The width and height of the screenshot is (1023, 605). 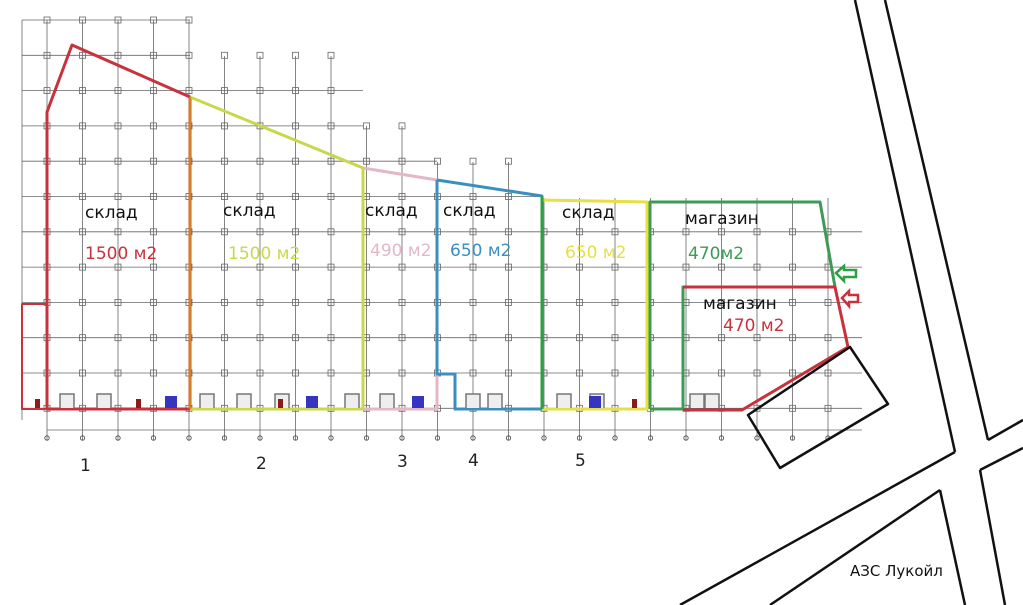 I want to click on unit-1-number: 1, so click(x=85, y=466).